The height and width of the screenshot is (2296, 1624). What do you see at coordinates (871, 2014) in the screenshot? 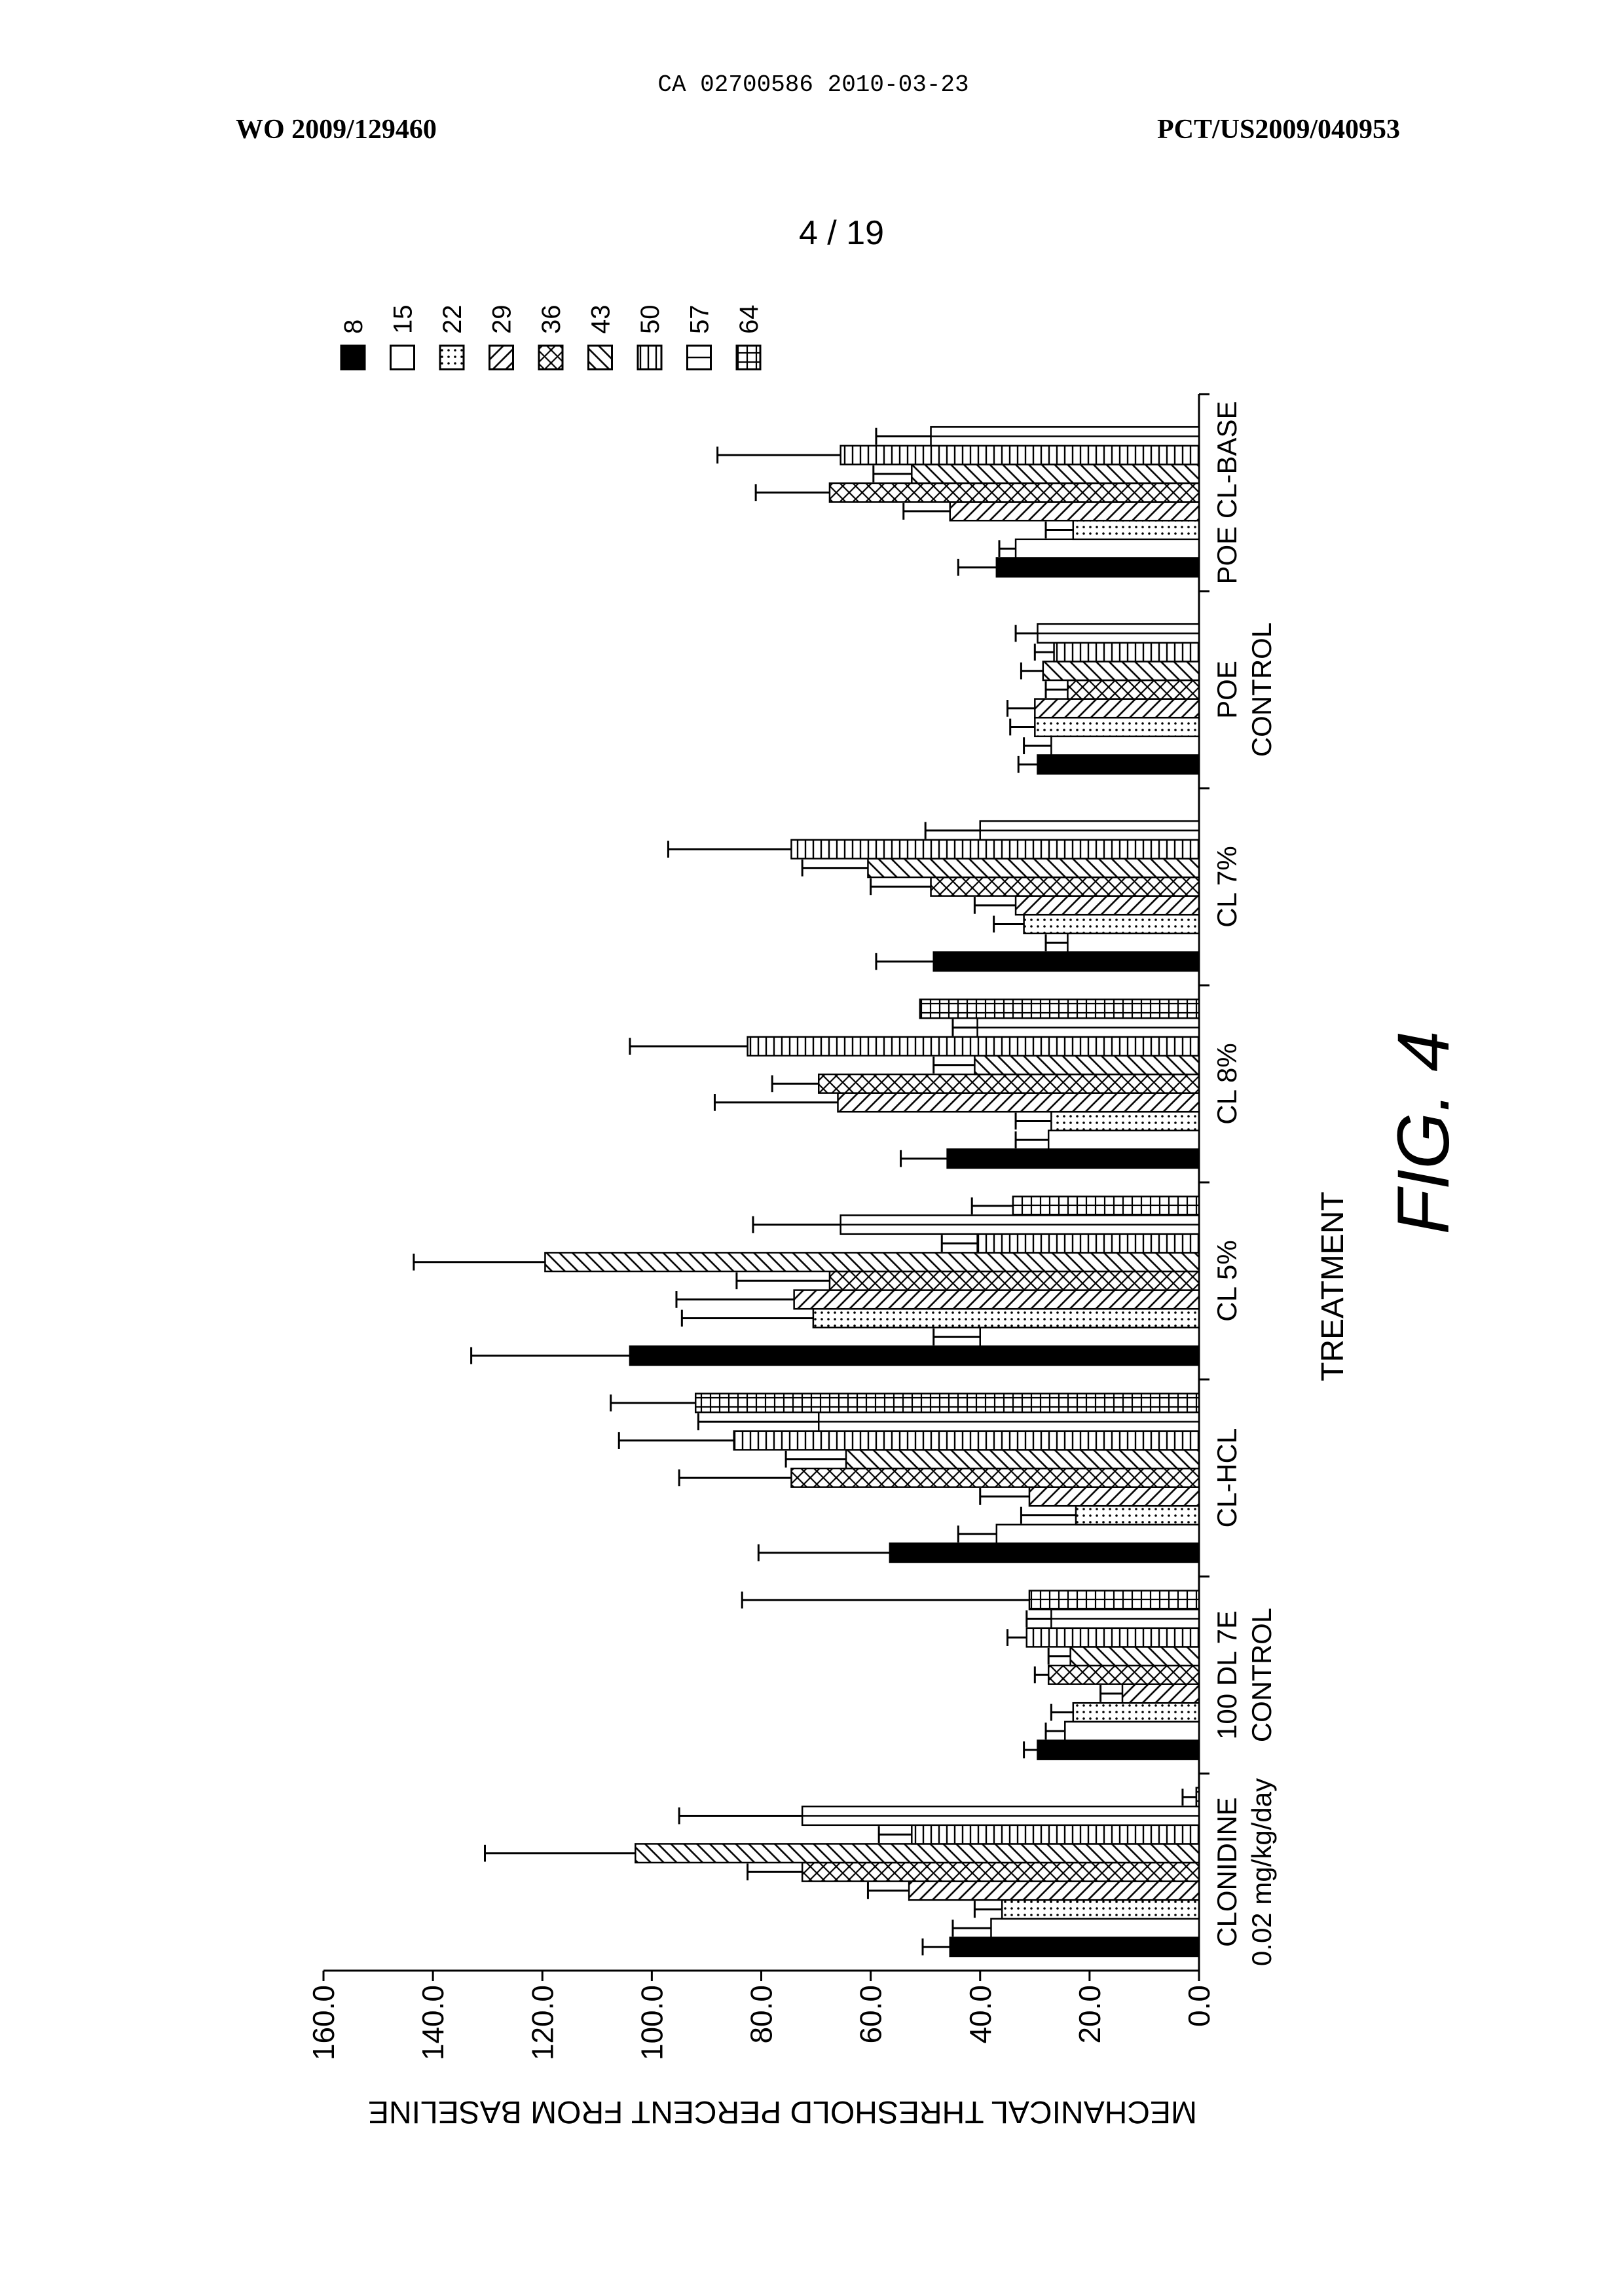
I see `value-tick-label: 60.0` at bounding box center [871, 2014].